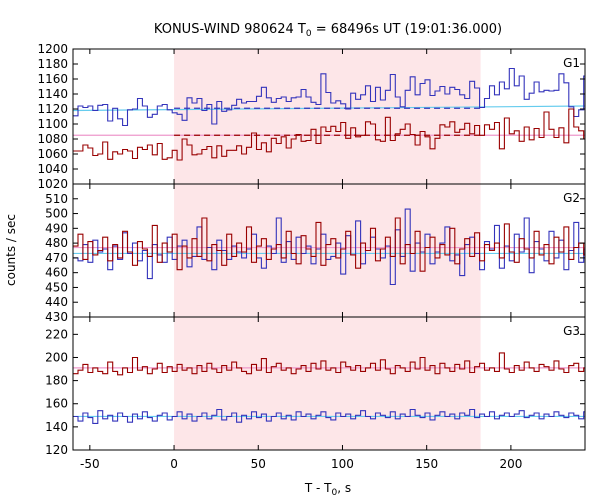 The width and height of the screenshot is (600, 500). I want to click on y-tick-label: 490, so click(56, 228).